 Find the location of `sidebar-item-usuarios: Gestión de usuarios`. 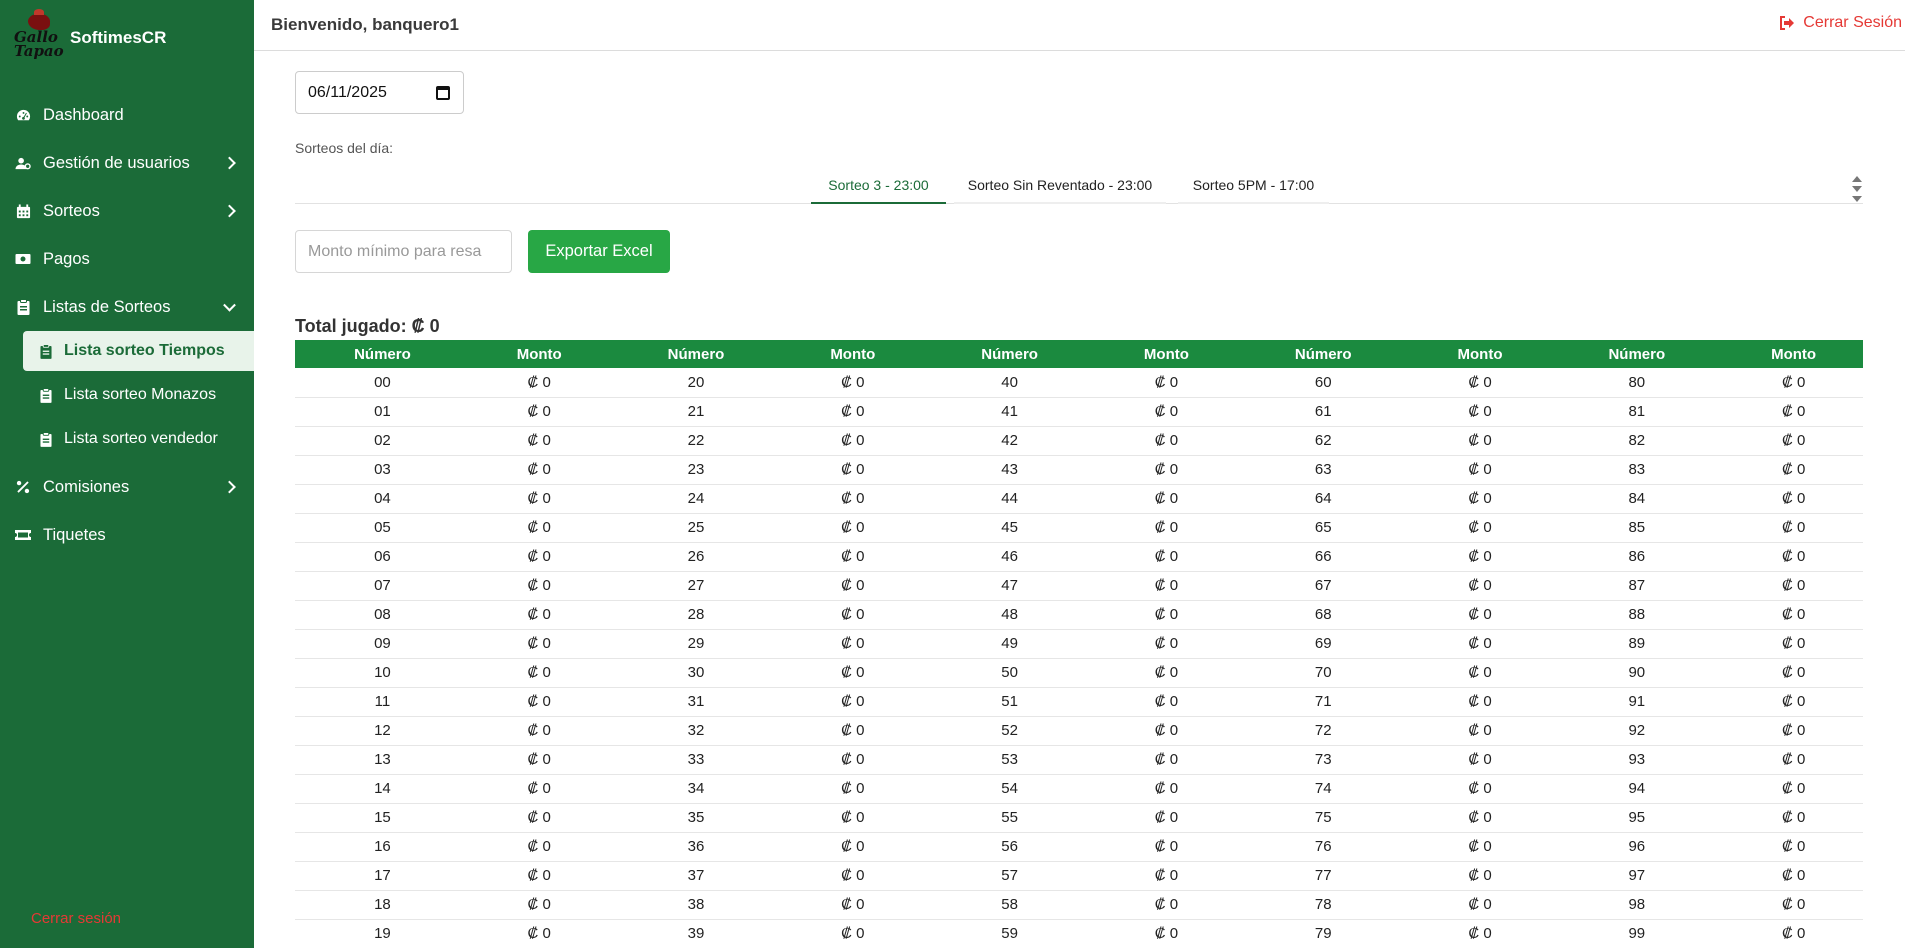

sidebar-item-usuarios: Gestión de usuarios is located at coordinates (127, 163).